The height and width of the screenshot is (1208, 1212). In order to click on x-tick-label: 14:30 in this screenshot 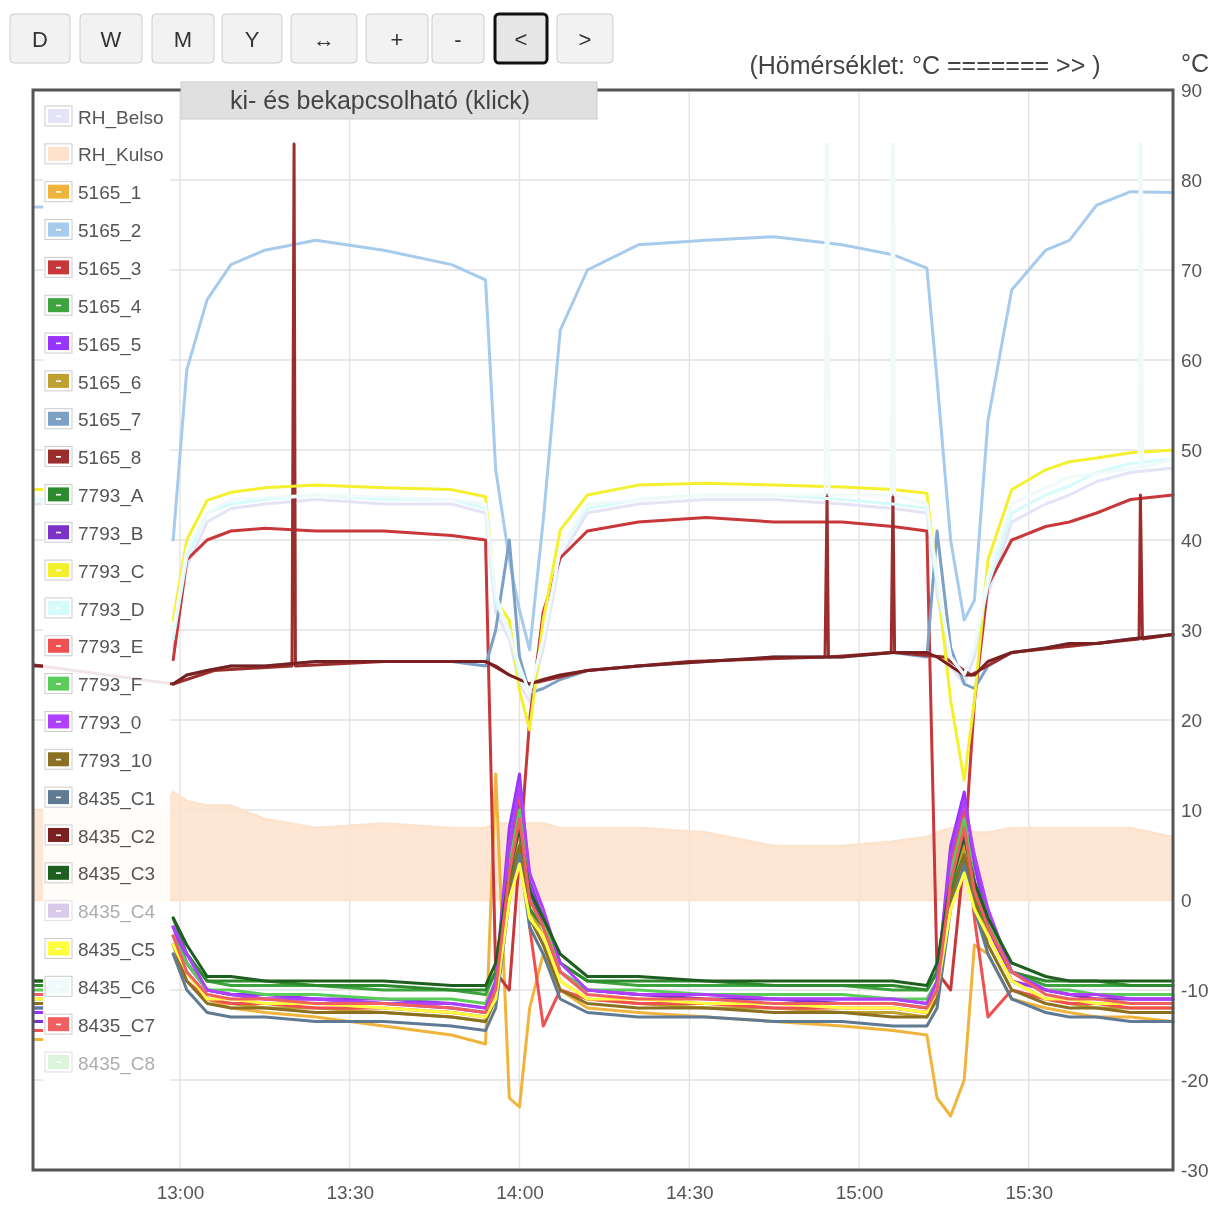, I will do `click(689, 1193)`.